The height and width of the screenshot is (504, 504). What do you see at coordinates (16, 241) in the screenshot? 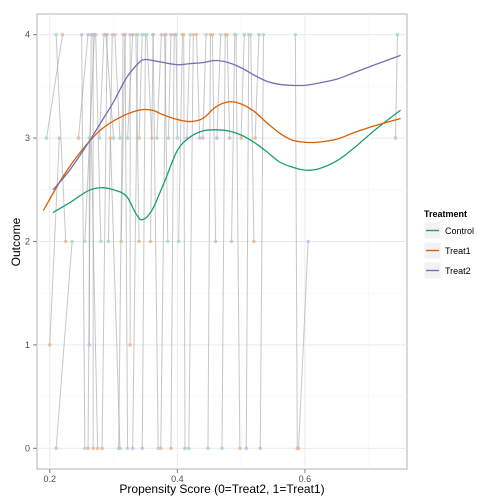
I see `y-axis-title: Outcome` at bounding box center [16, 241].